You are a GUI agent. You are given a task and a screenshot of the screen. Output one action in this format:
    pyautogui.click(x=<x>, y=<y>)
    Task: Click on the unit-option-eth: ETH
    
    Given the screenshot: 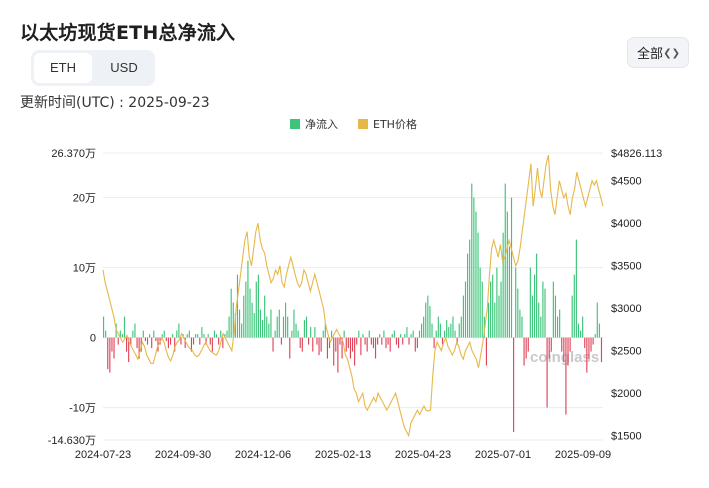 What is the action you would take?
    pyautogui.click(x=63, y=68)
    